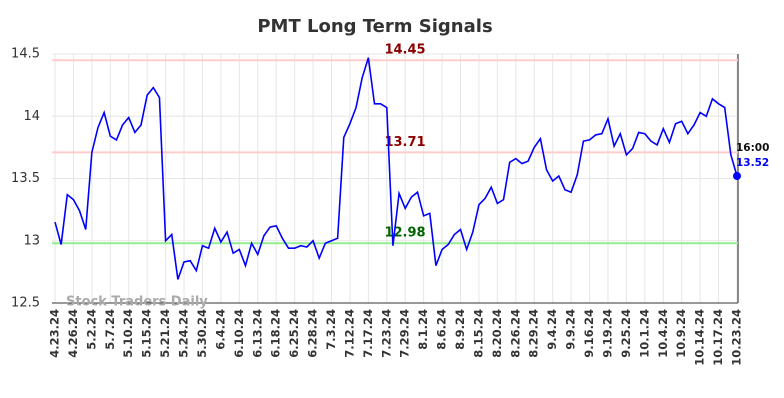 The height and width of the screenshot is (398, 784). I want to click on reference-label: 14.45, so click(404, 50).